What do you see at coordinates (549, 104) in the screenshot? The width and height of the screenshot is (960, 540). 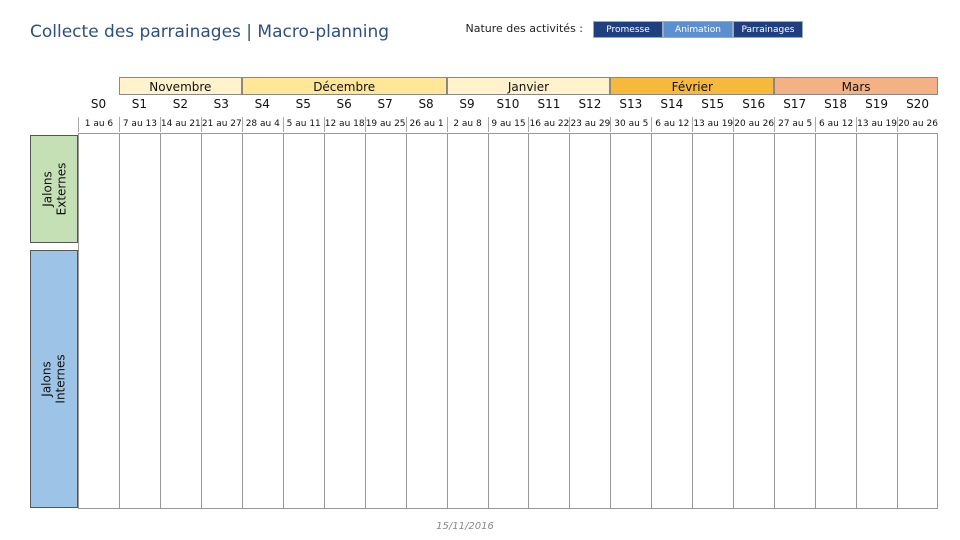 I see `week-label: S11` at bounding box center [549, 104].